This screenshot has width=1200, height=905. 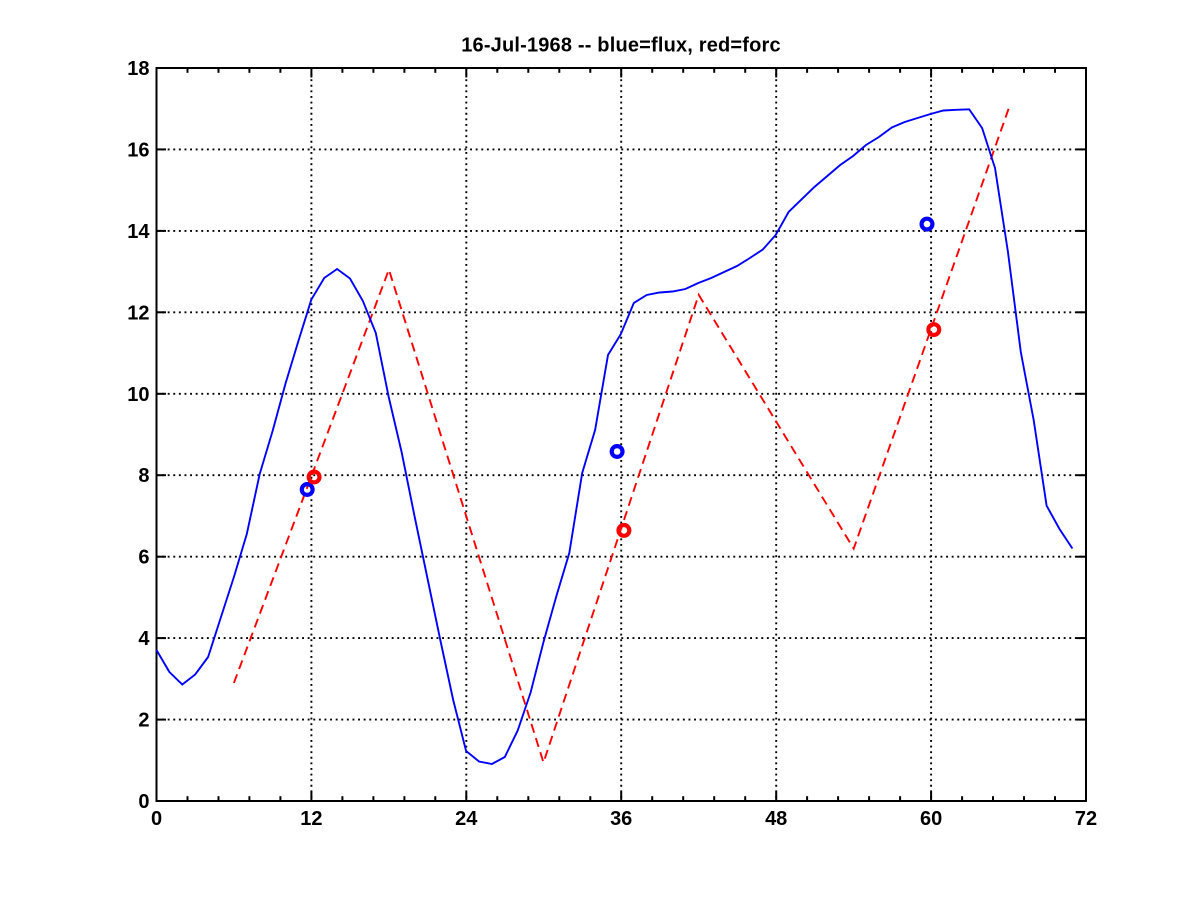 I want to click on svg-text: 72, so click(x=1086, y=819).